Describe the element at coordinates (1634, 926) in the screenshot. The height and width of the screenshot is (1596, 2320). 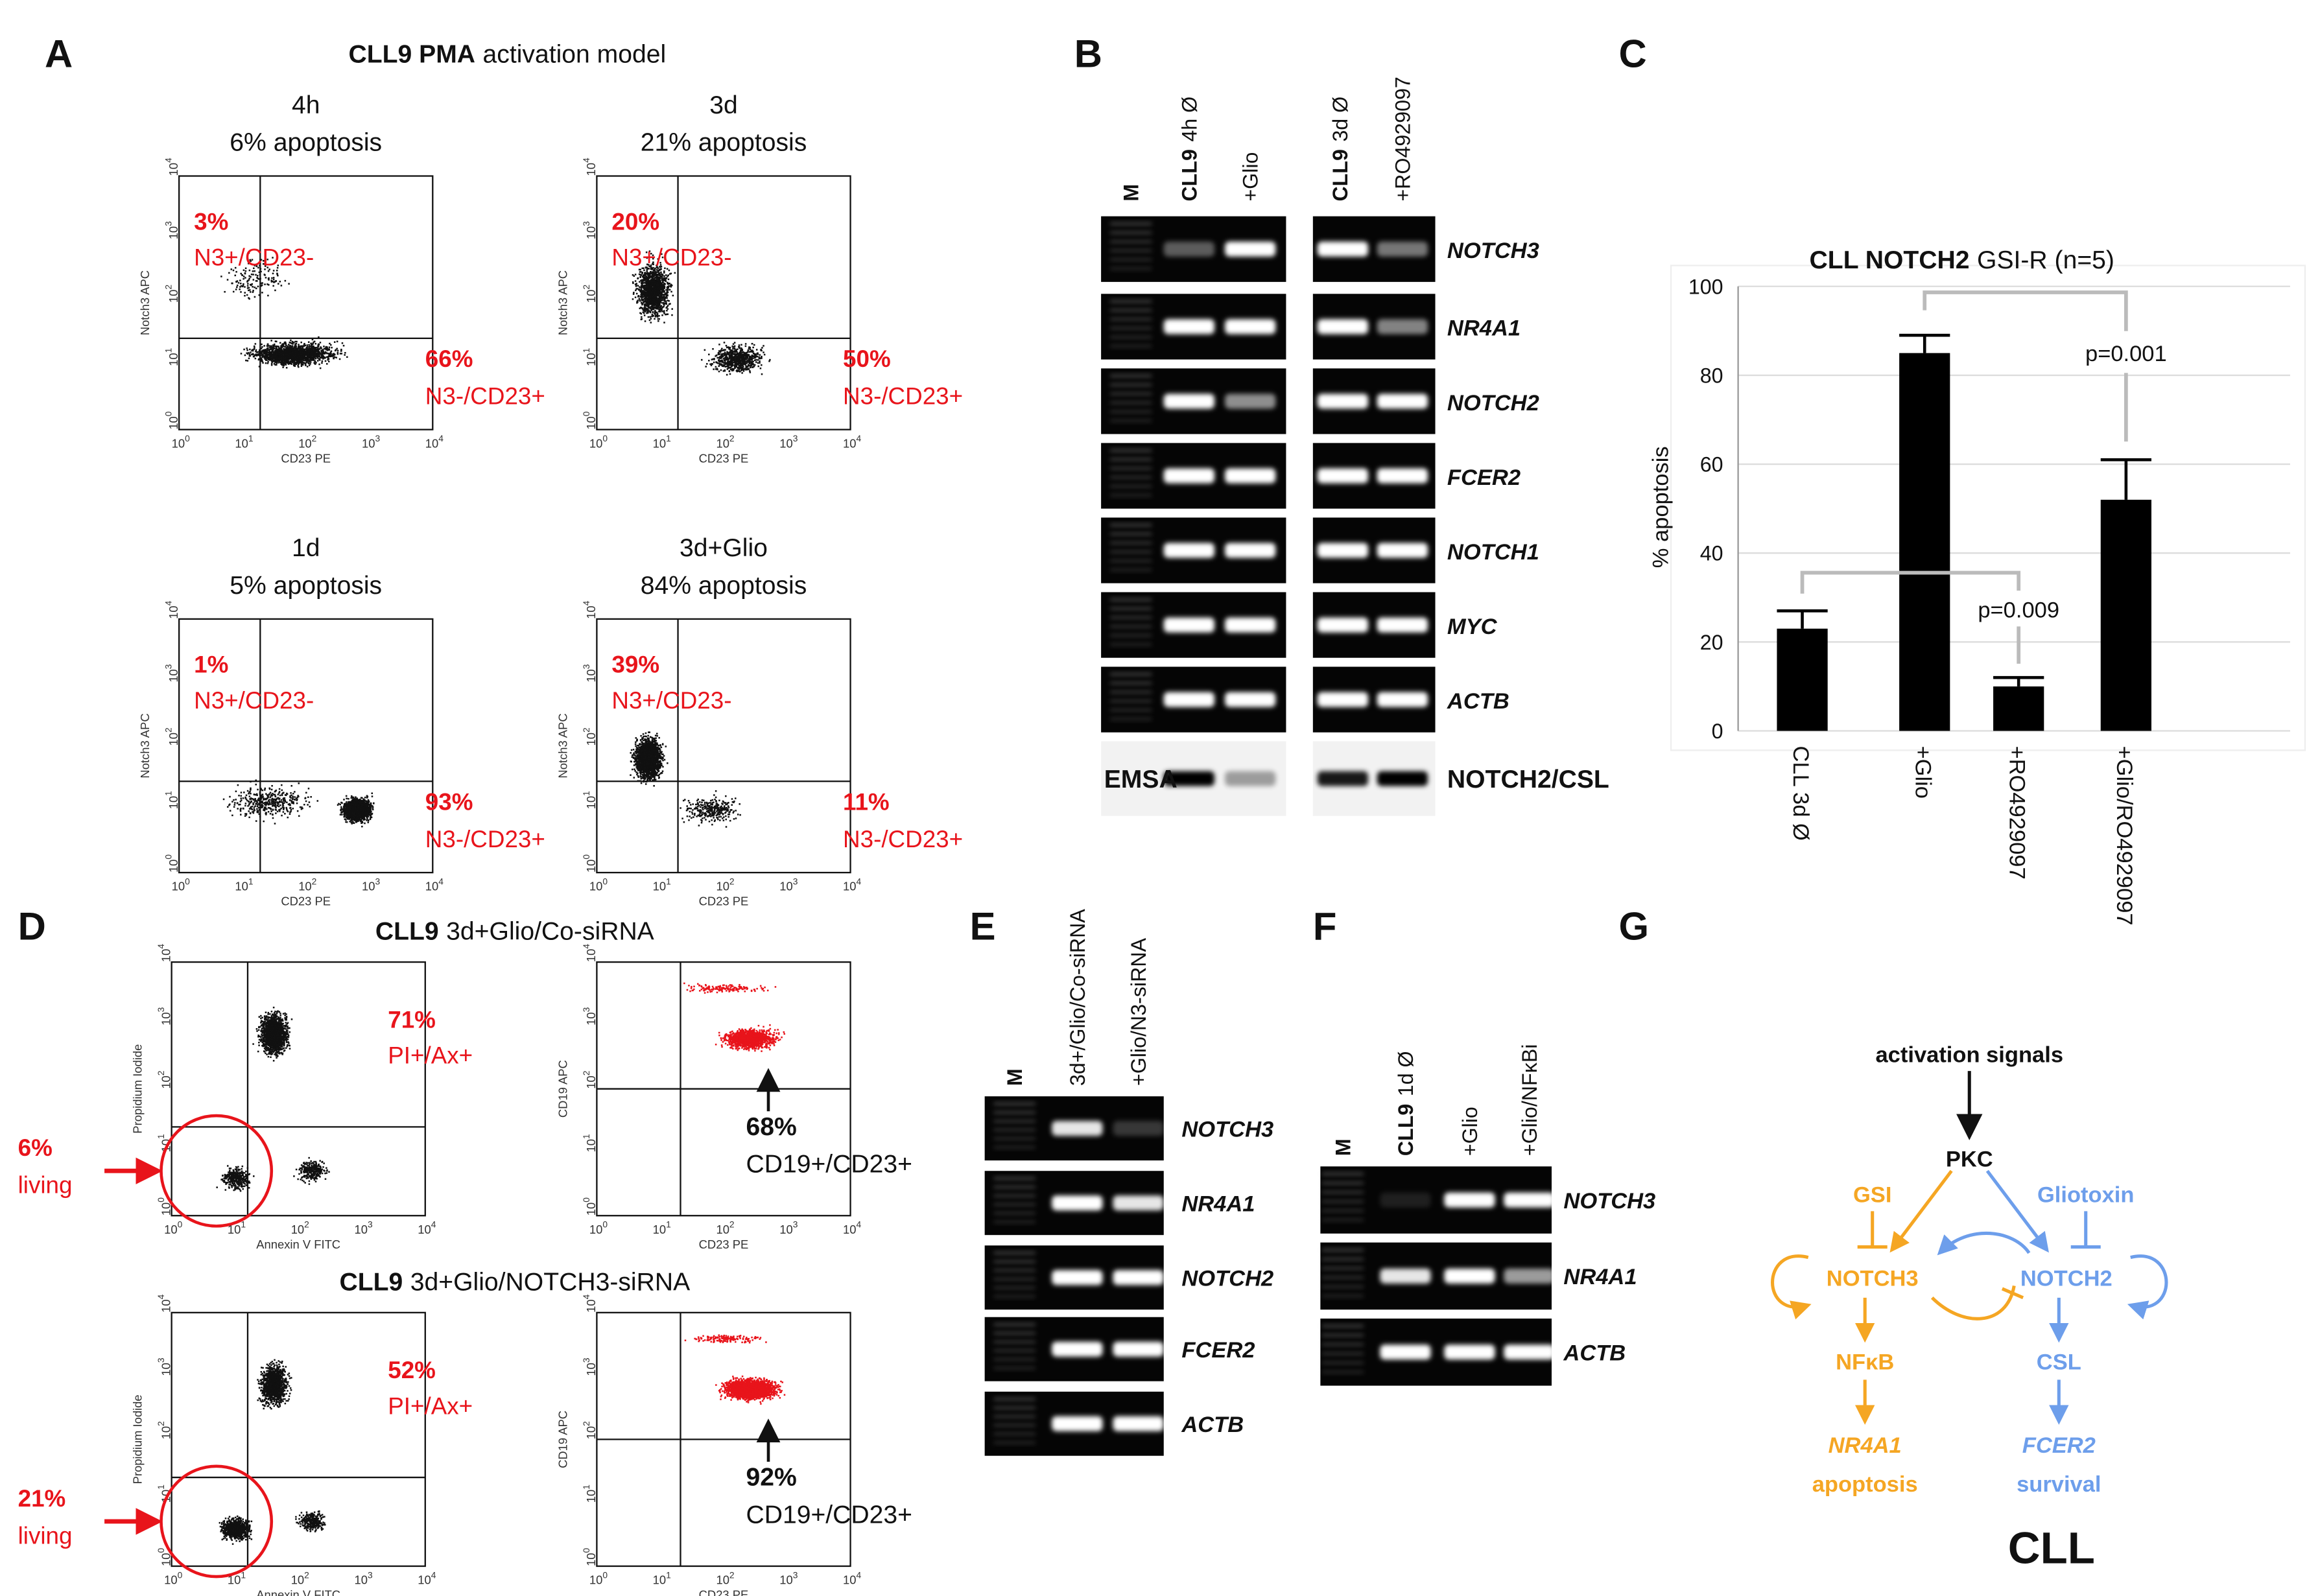
I see `panel-letter-part: G` at that location.